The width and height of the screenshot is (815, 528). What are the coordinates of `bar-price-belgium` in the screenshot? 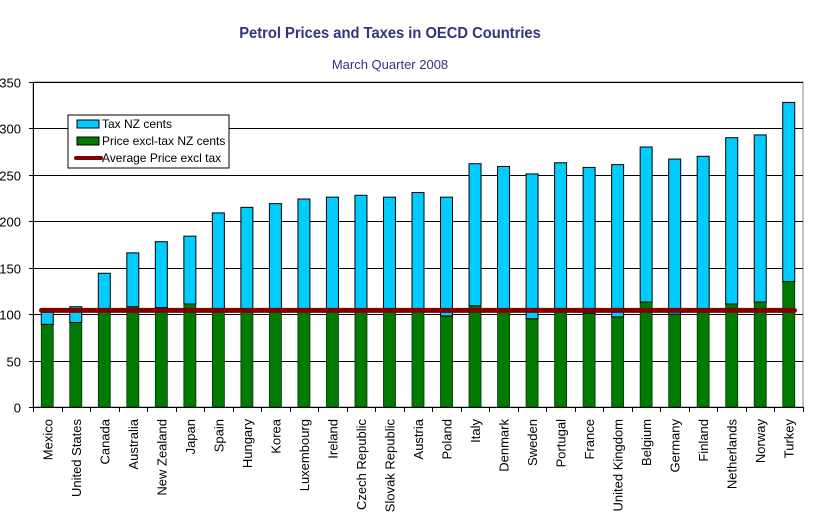 It's located at (646, 354).